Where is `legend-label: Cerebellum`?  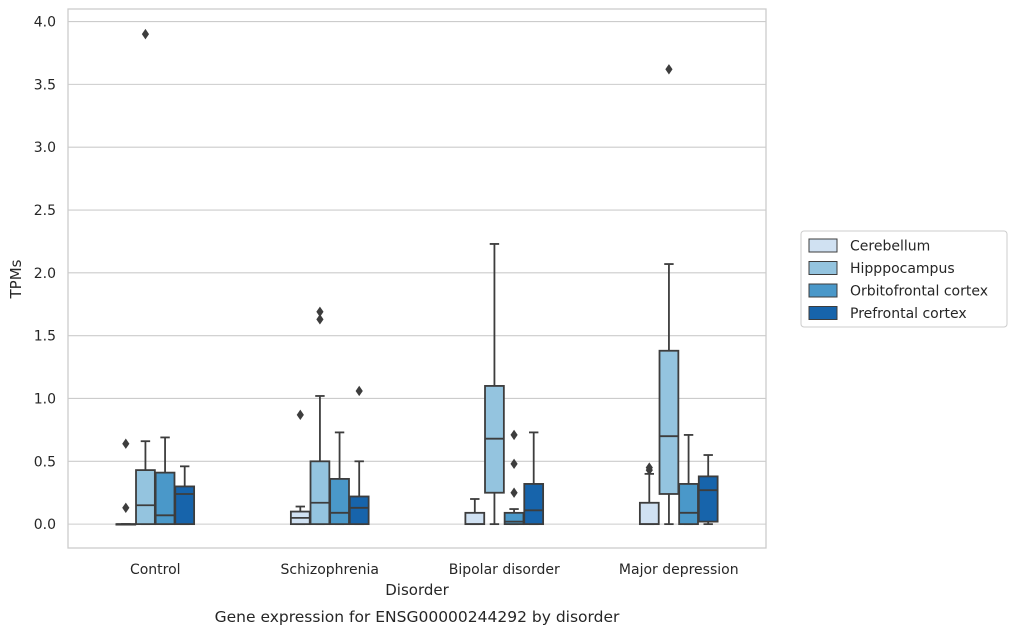 legend-label: Cerebellum is located at coordinates (890, 247).